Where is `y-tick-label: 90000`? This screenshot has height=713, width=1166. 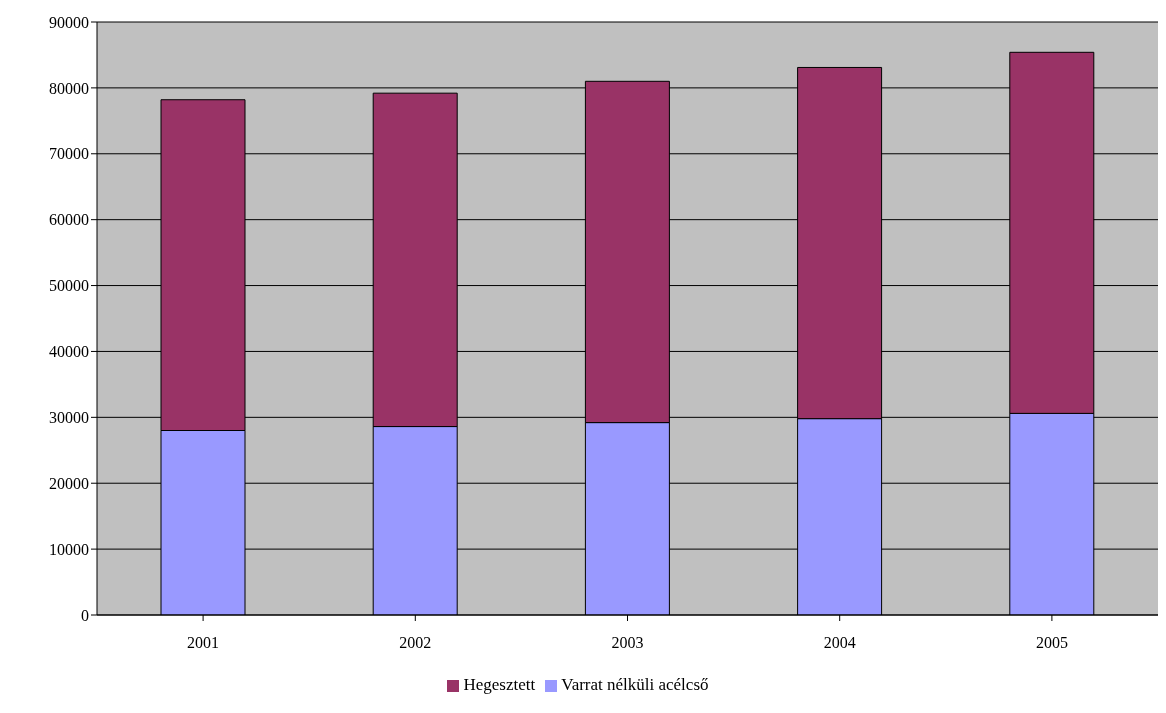 y-tick-label: 90000 is located at coordinates (69, 22).